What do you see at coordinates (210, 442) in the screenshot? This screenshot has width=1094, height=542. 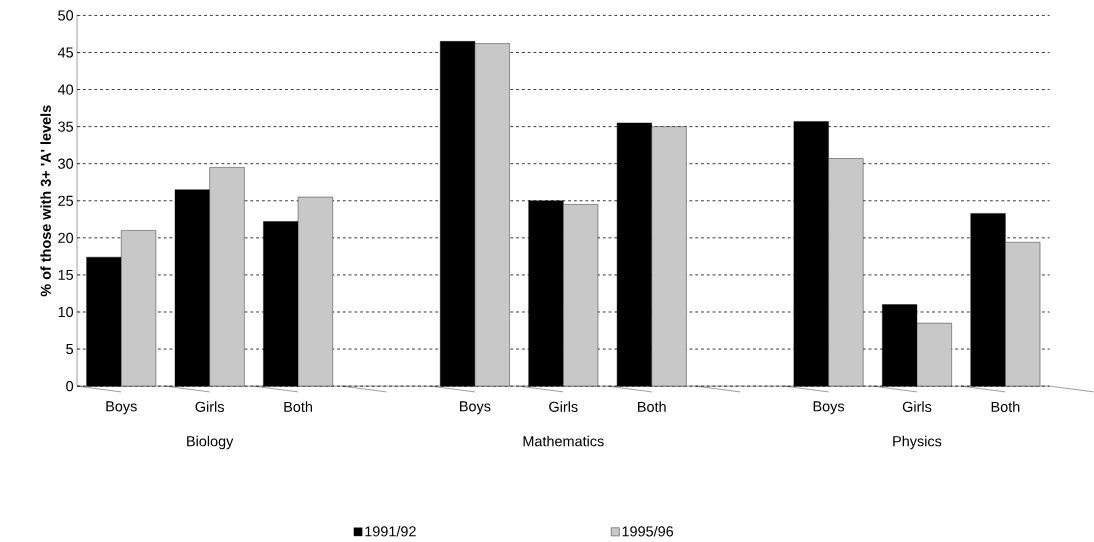 I see `text: Biology` at bounding box center [210, 442].